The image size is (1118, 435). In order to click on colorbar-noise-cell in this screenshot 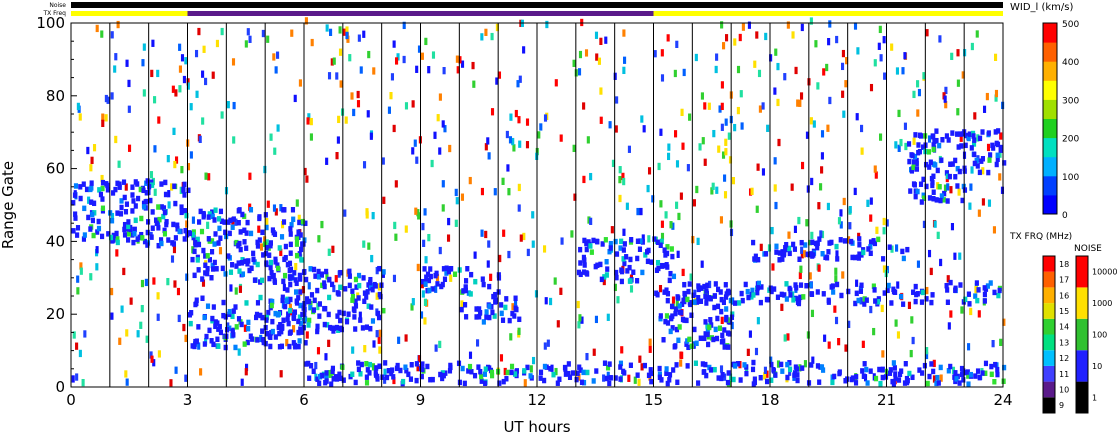, I will do `click(1082, 397)`.